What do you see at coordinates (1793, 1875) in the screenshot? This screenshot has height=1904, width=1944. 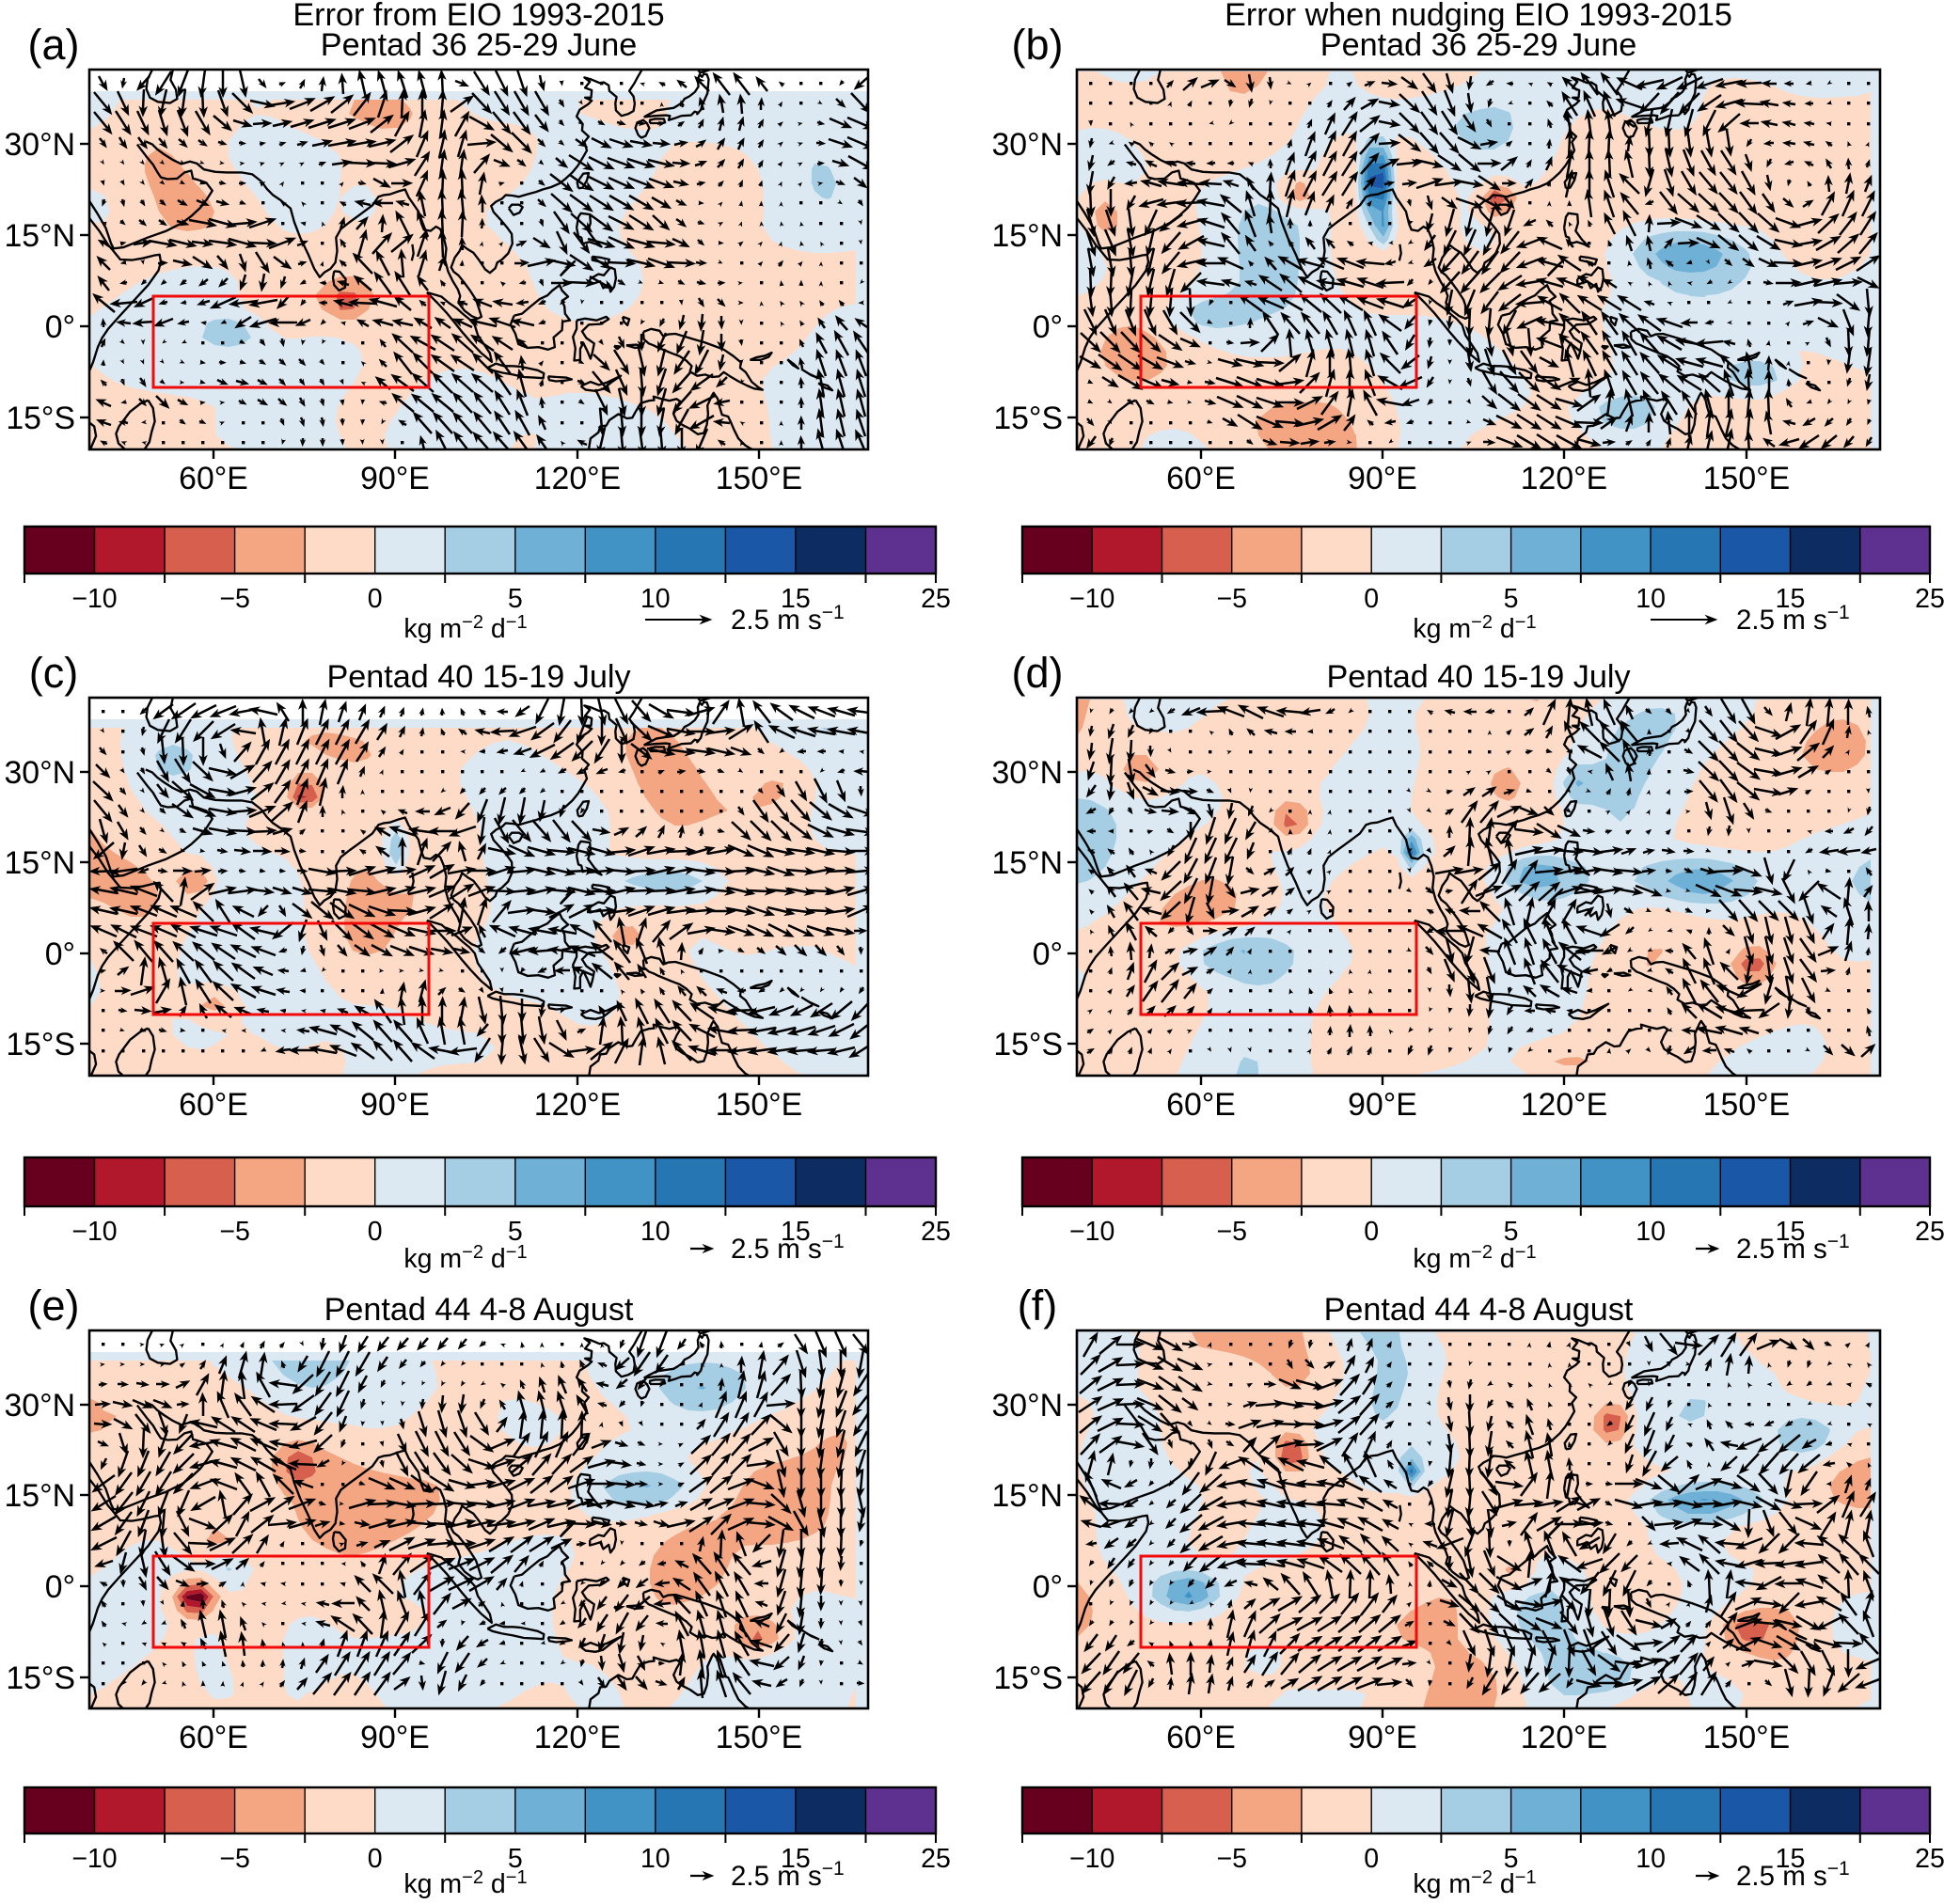 I see `svg-text: 2.5 m s−1` at bounding box center [1793, 1875].